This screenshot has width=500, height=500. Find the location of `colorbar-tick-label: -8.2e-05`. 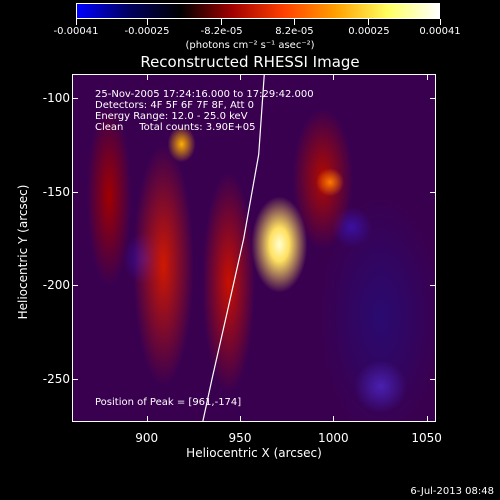

colorbar-tick-label: -8.2e-05 is located at coordinates (221, 31).